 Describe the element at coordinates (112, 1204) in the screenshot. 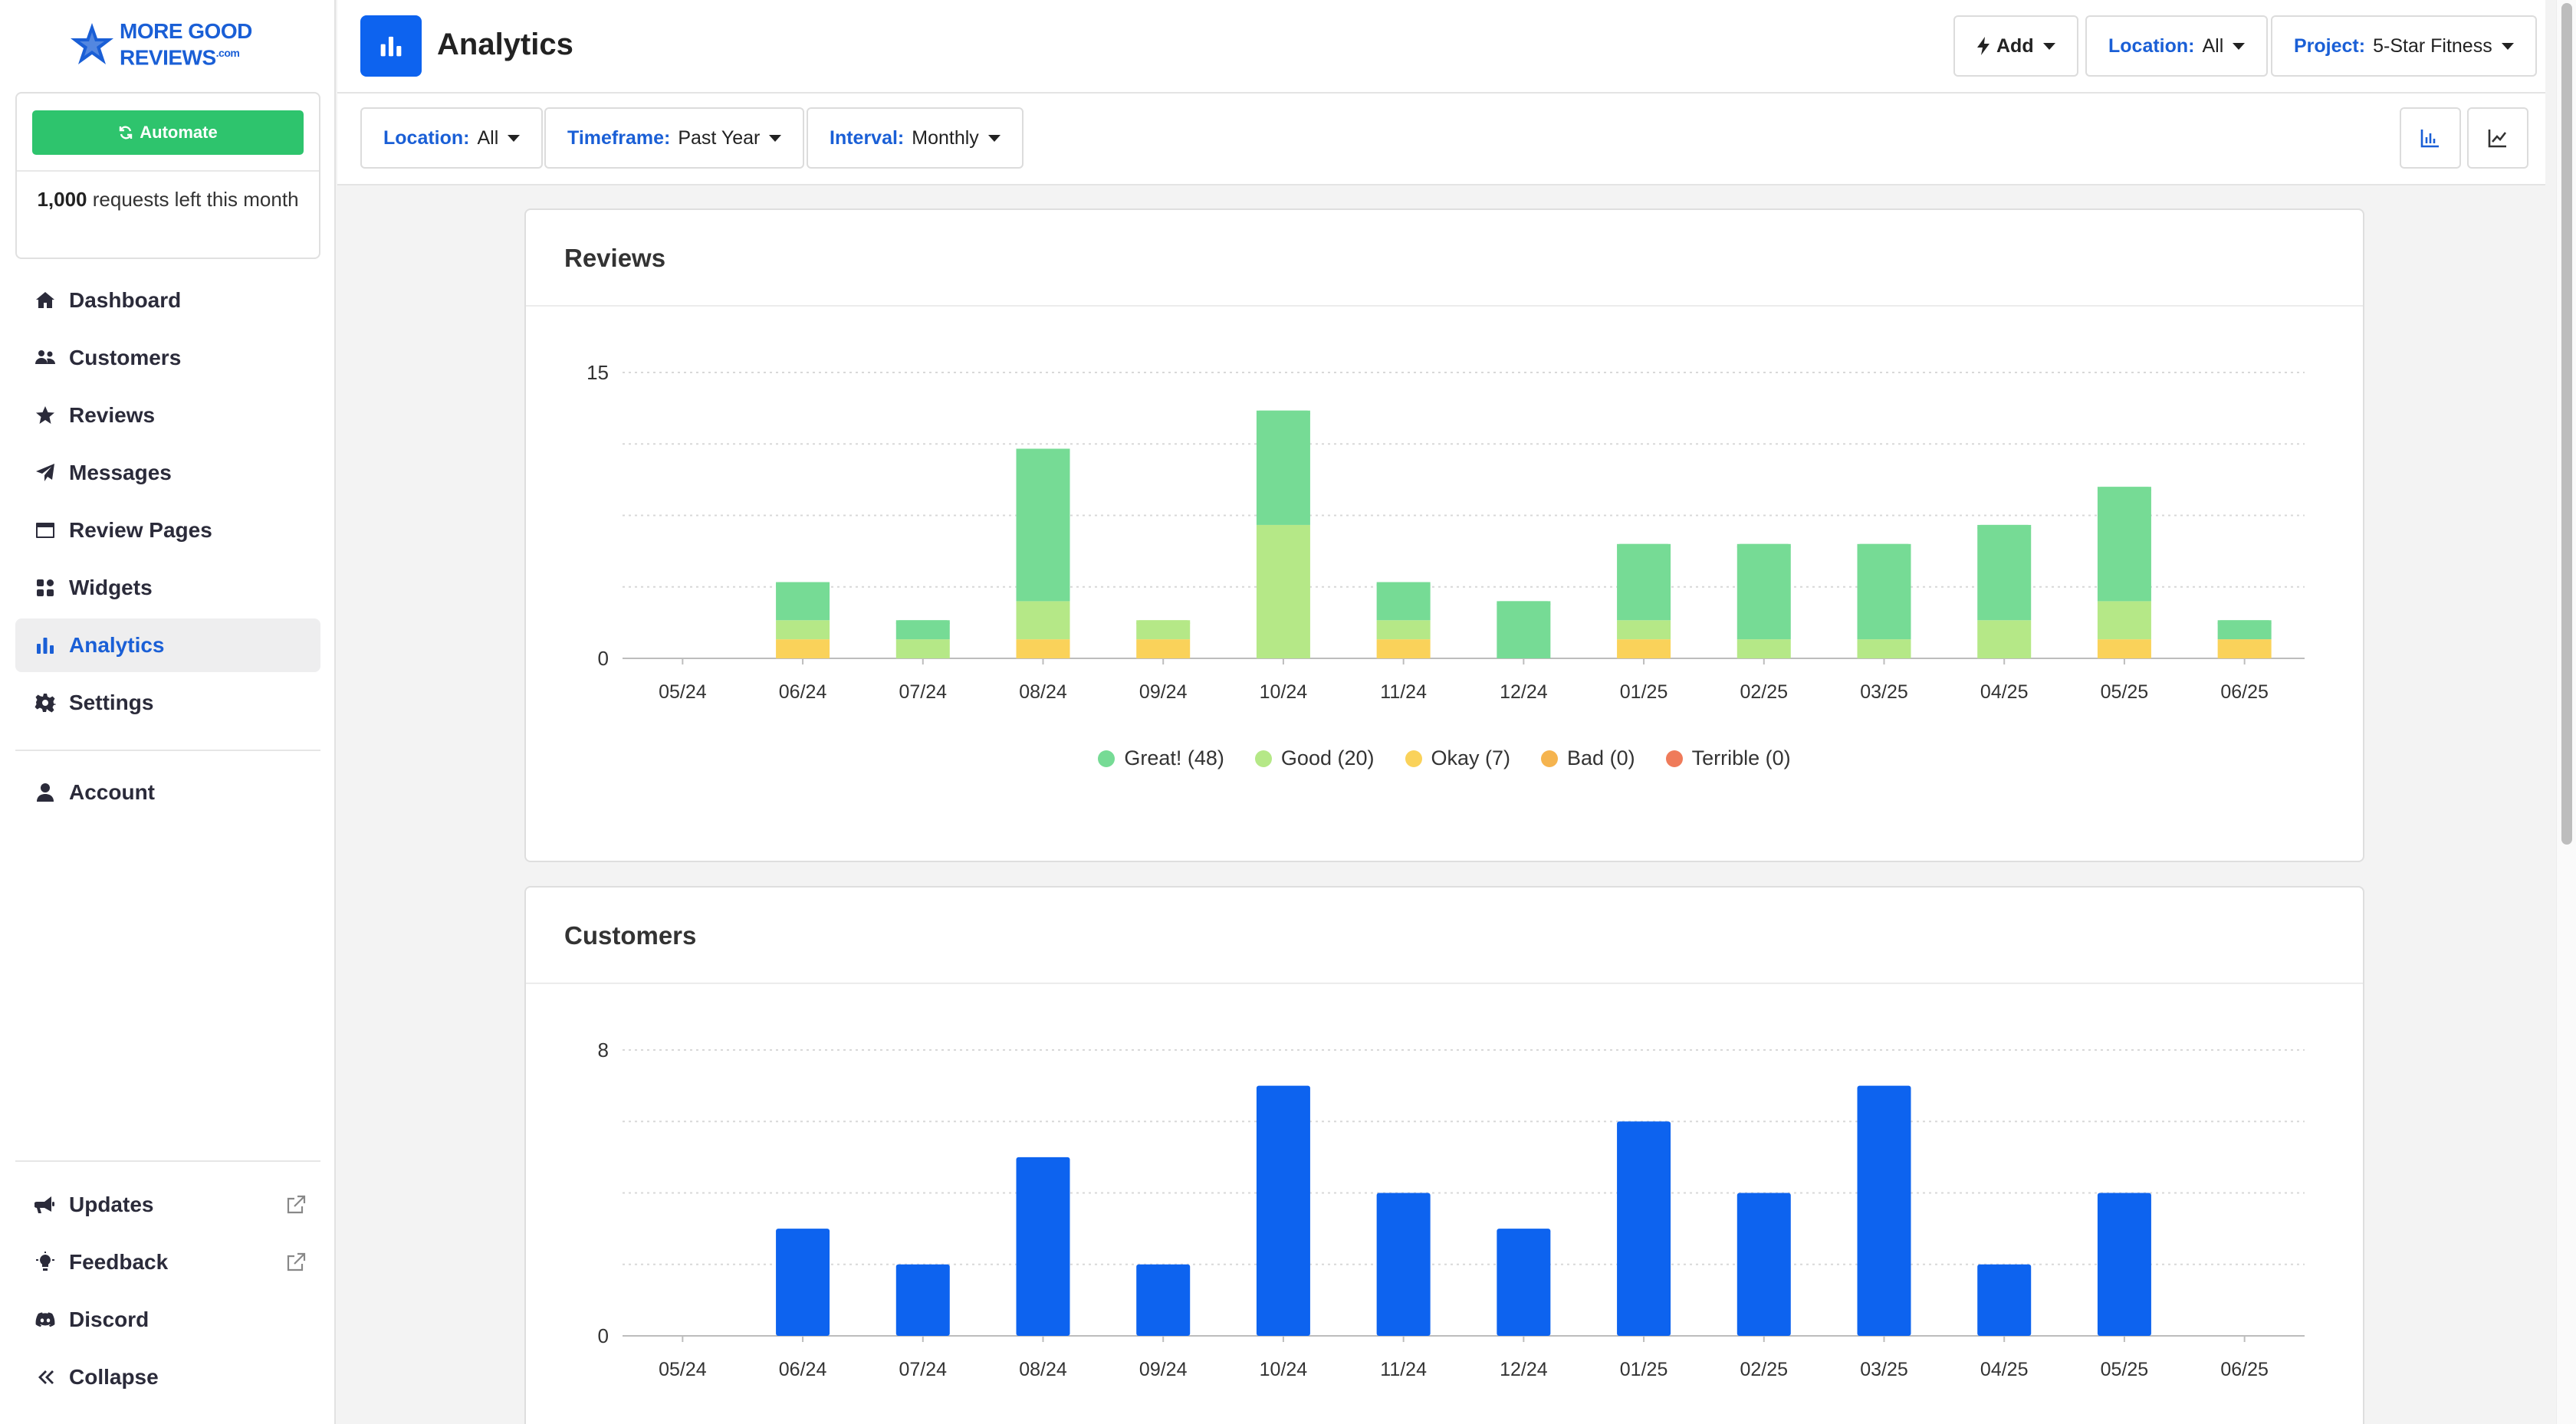

I see `sidebar-item-label: Updates` at that location.